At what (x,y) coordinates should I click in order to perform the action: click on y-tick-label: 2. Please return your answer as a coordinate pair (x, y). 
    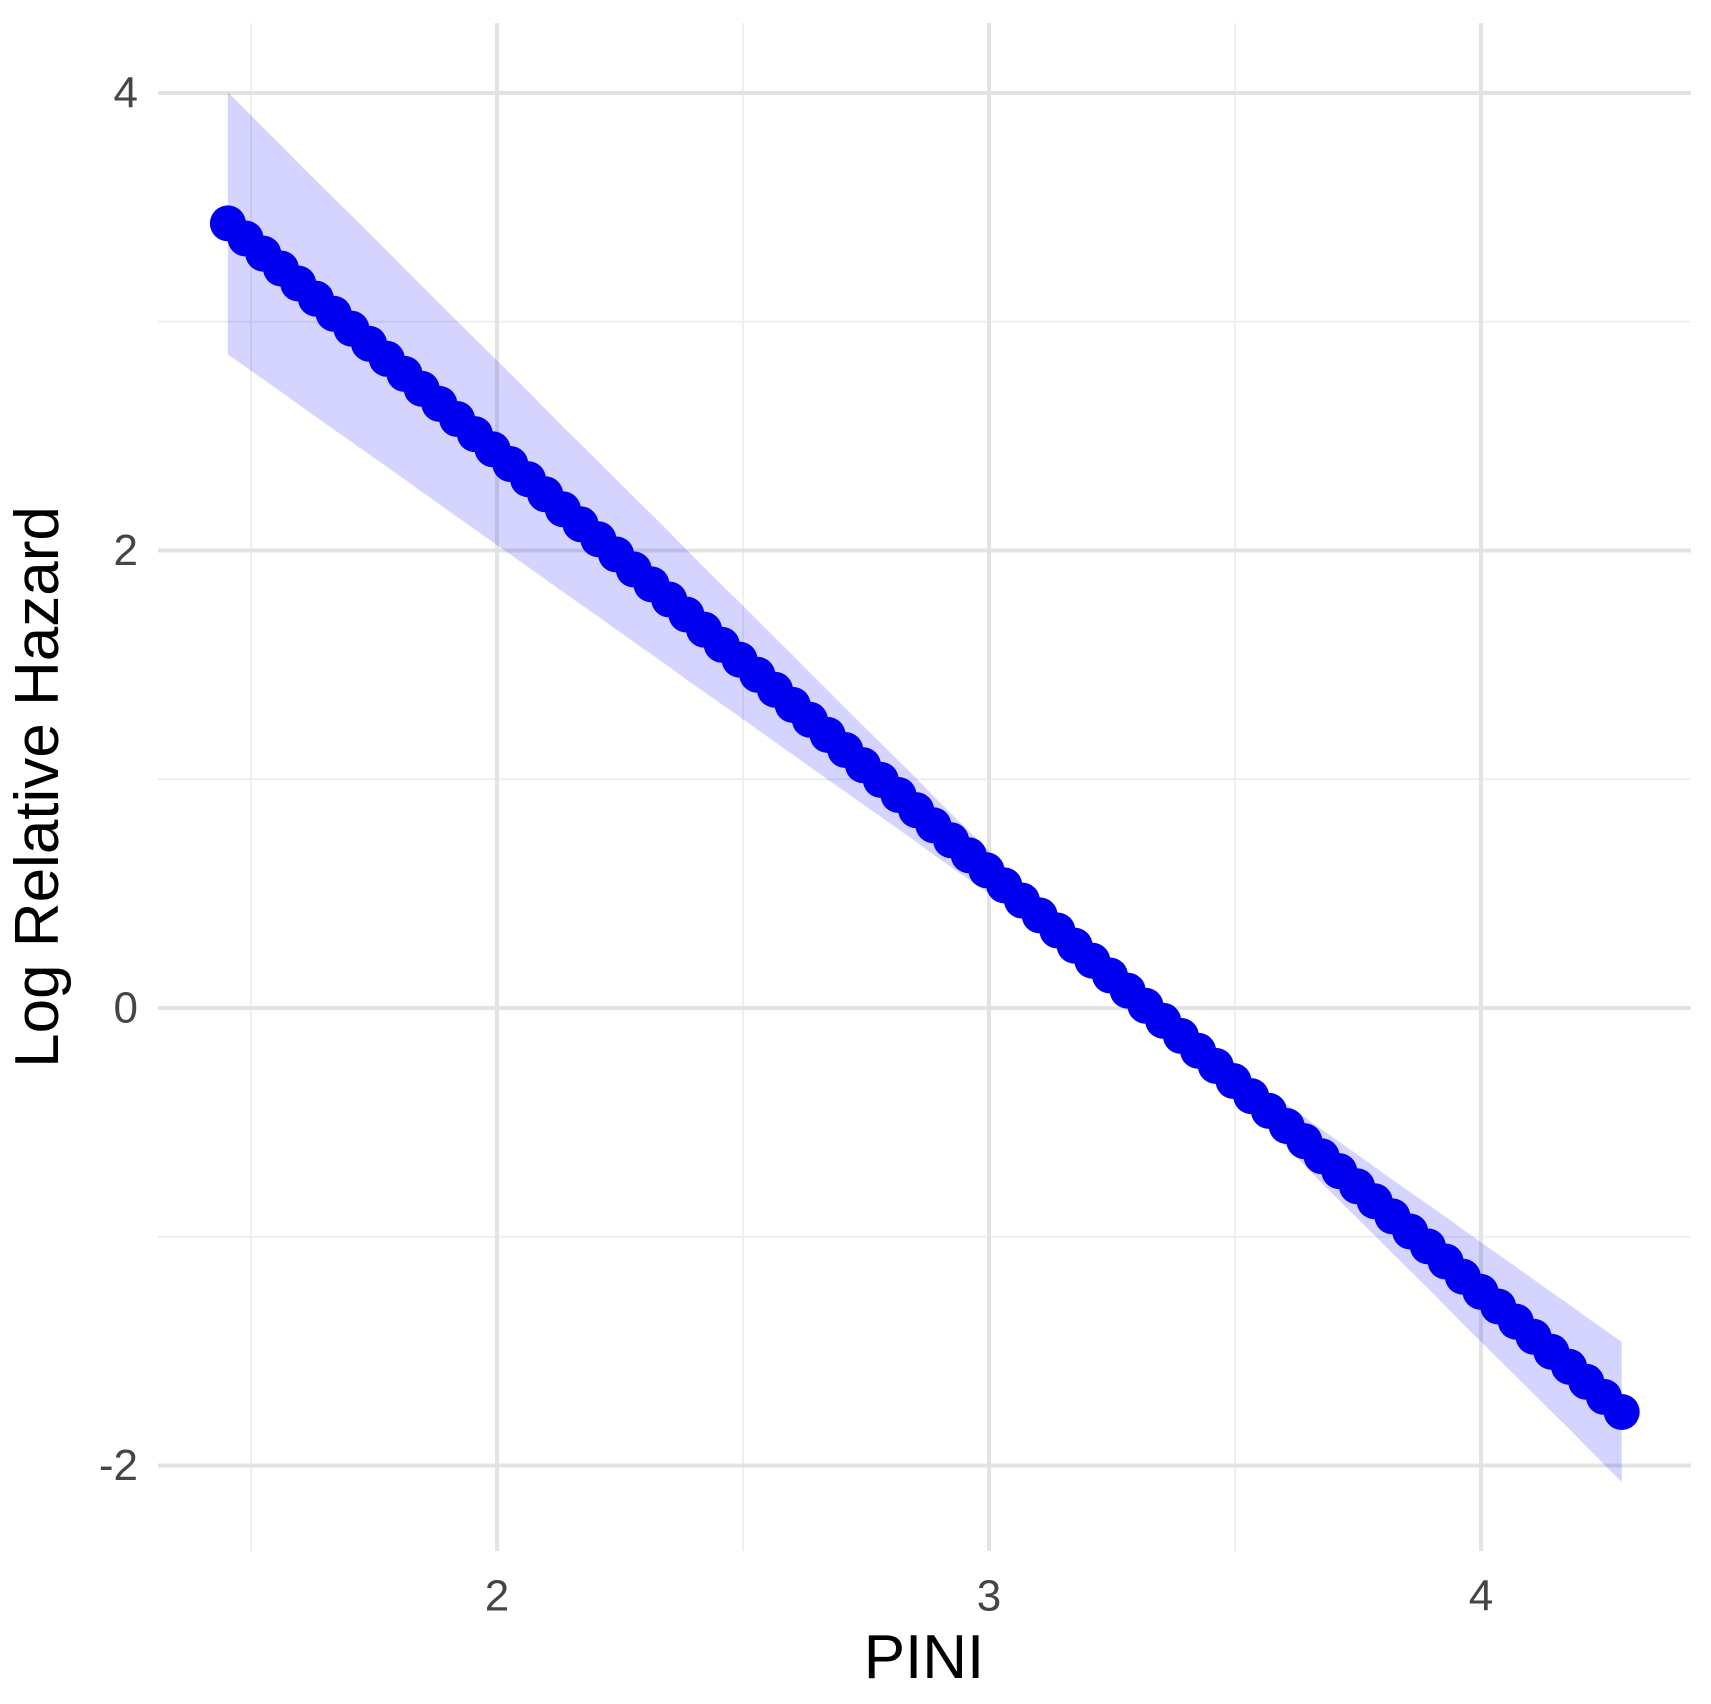
    Looking at the image, I should click on (126, 550).